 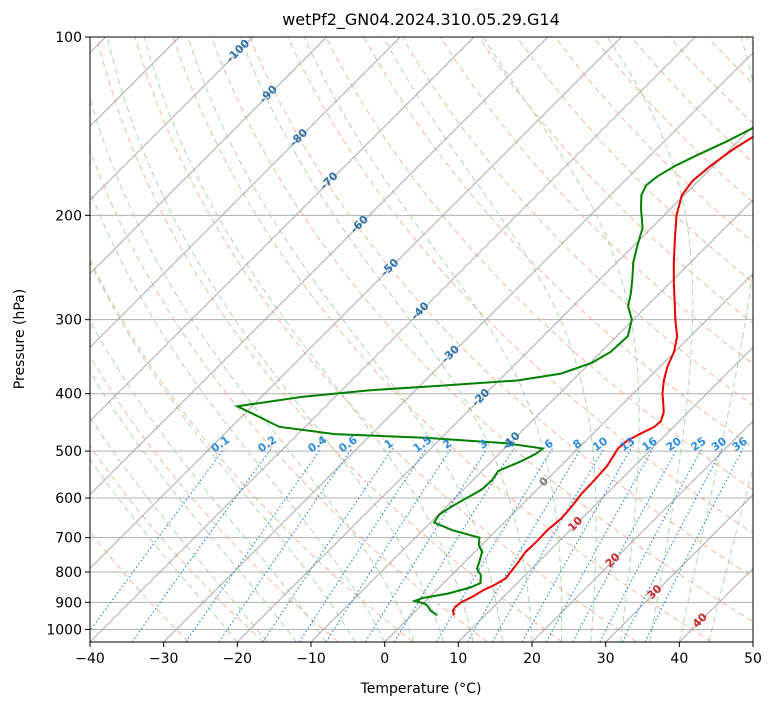 What do you see at coordinates (753, 659) in the screenshot?
I see `x-tick-label: 50` at bounding box center [753, 659].